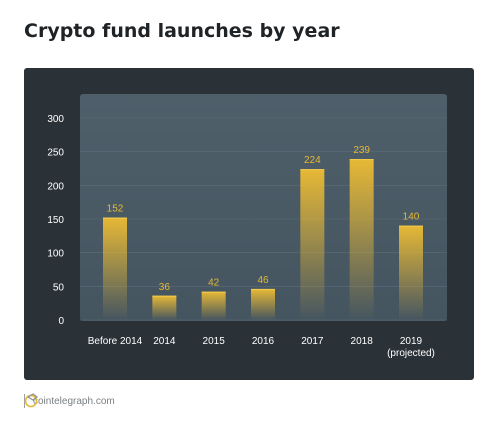 The image size is (500, 430). I want to click on x-tick-label: 2017, so click(312, 341).